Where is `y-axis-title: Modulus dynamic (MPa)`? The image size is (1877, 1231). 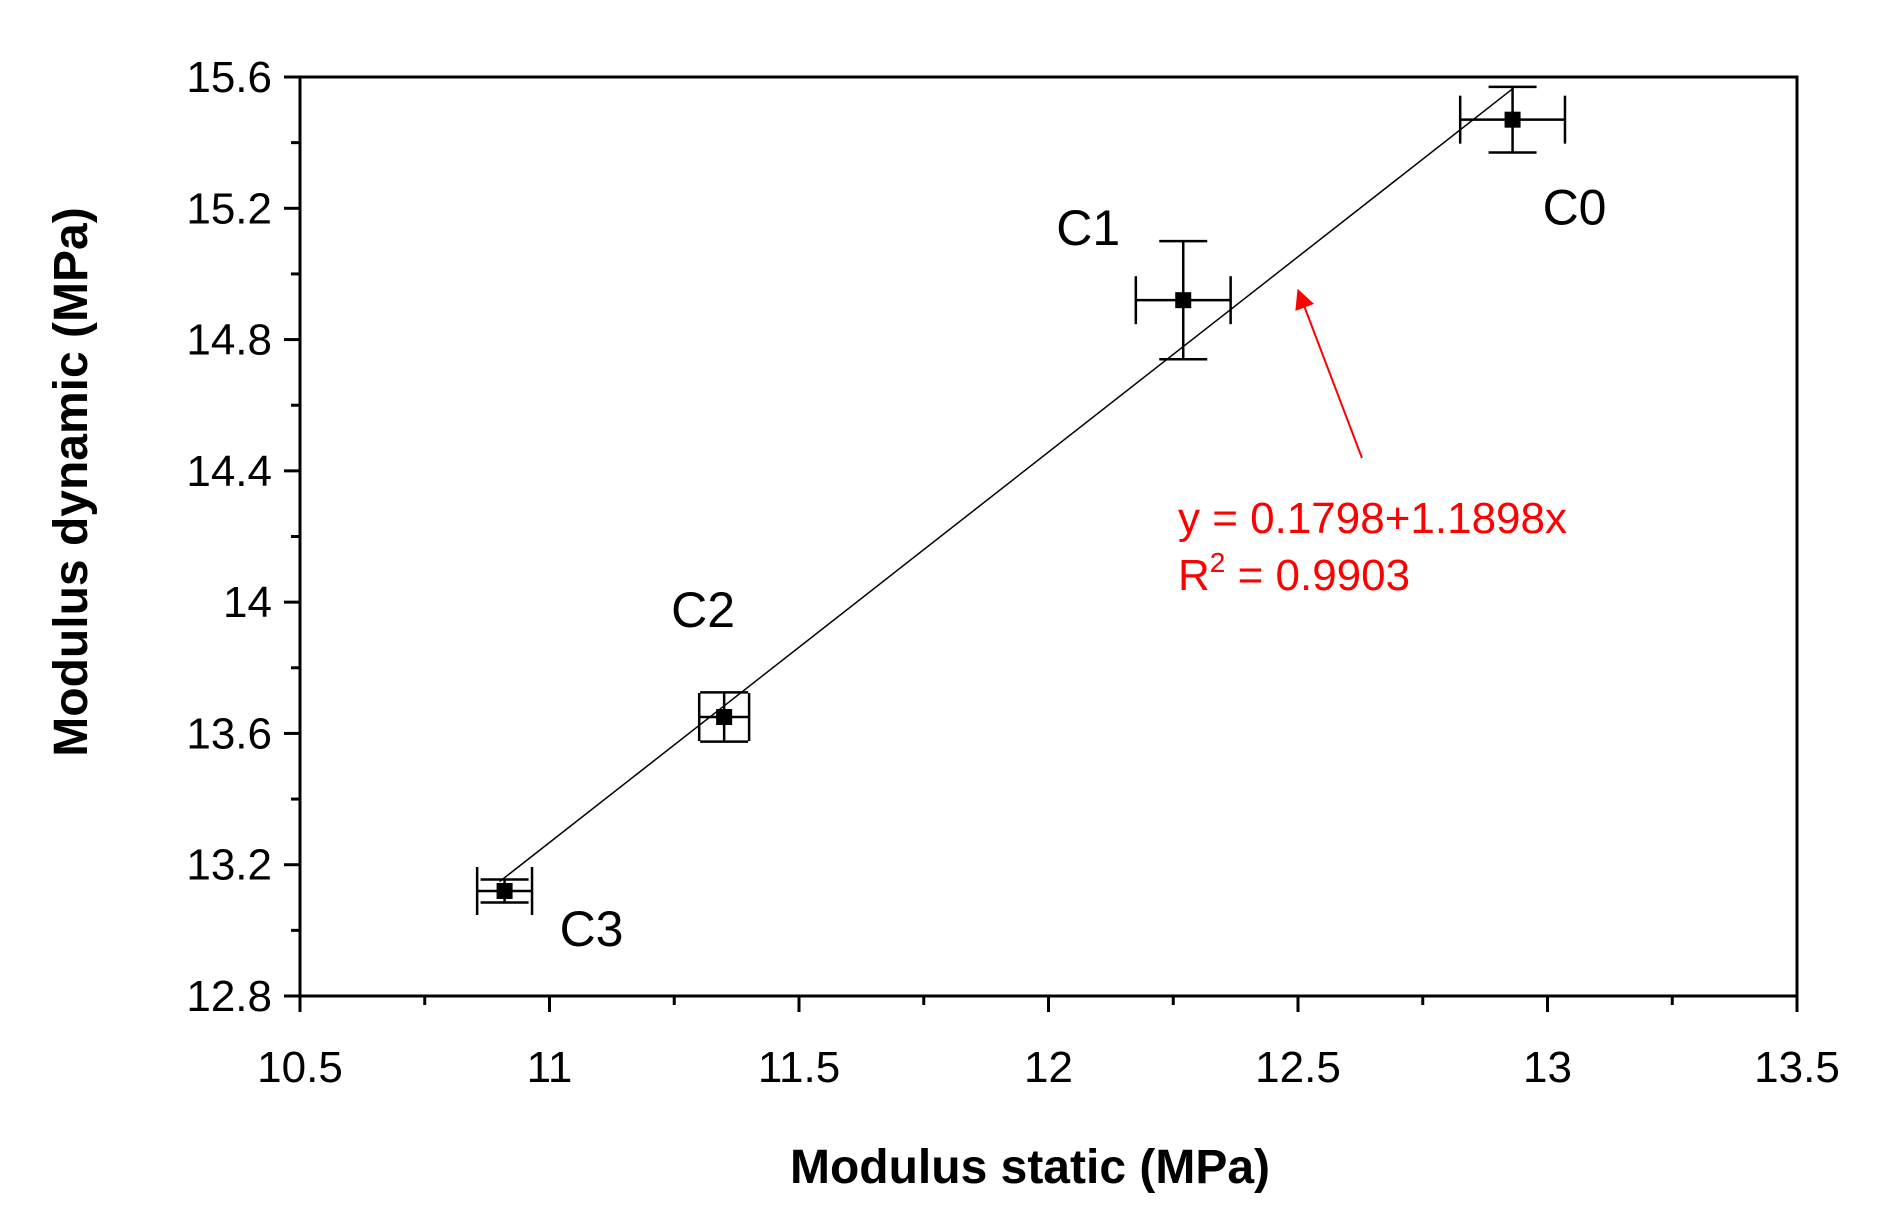
y-axis-title: Modulus dynamic (MPa) is located at coordinates (71, 481).